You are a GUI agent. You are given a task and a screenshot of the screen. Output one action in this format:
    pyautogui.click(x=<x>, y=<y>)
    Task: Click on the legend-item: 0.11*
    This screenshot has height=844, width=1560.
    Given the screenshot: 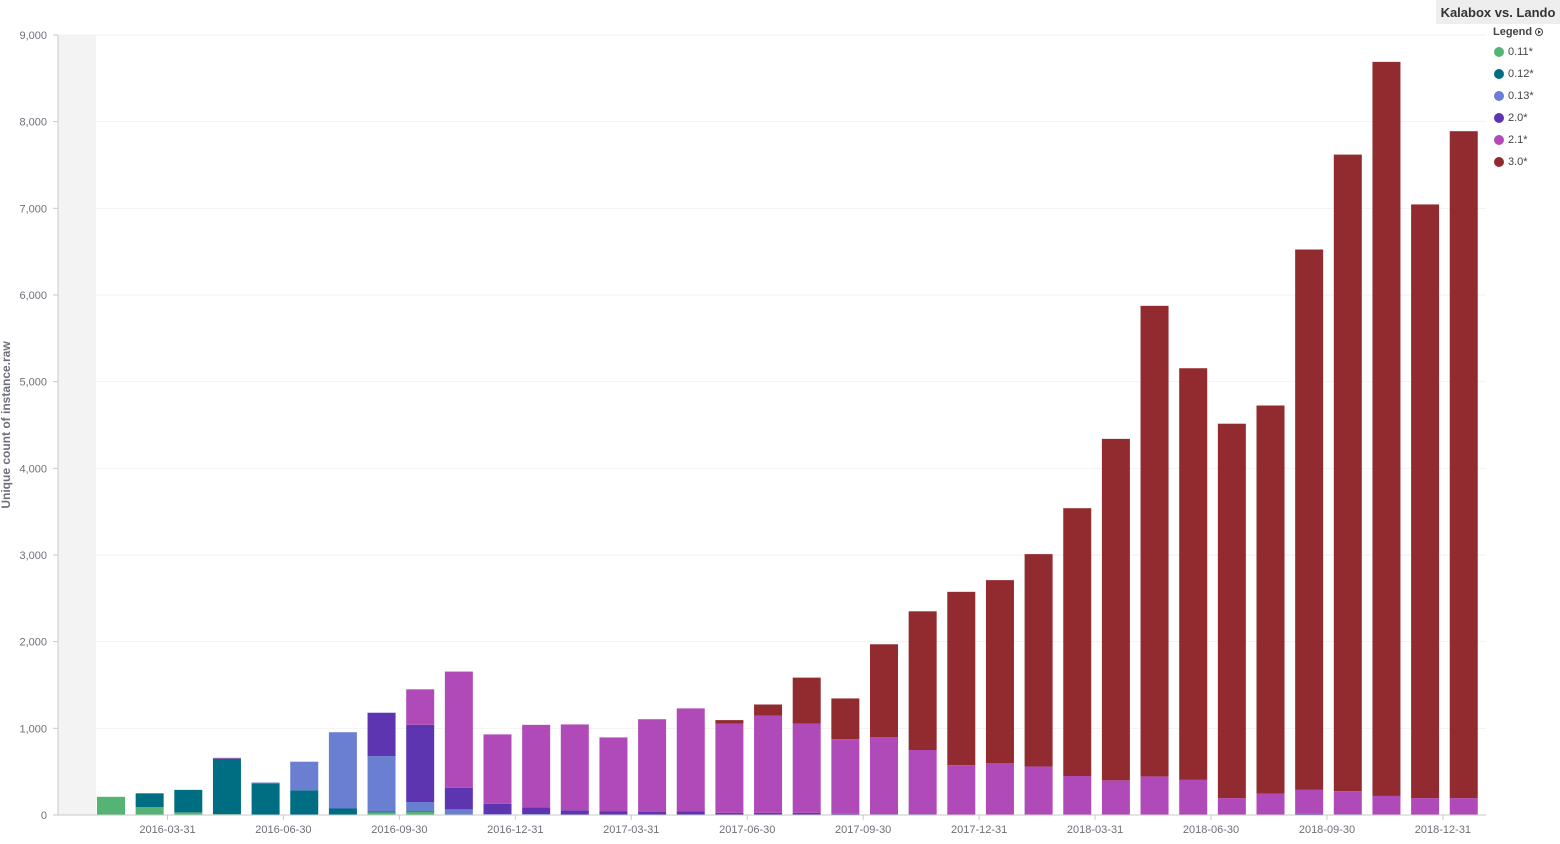 What is the action you would take?
    pyautogui.click(x=1527, y=52)
    